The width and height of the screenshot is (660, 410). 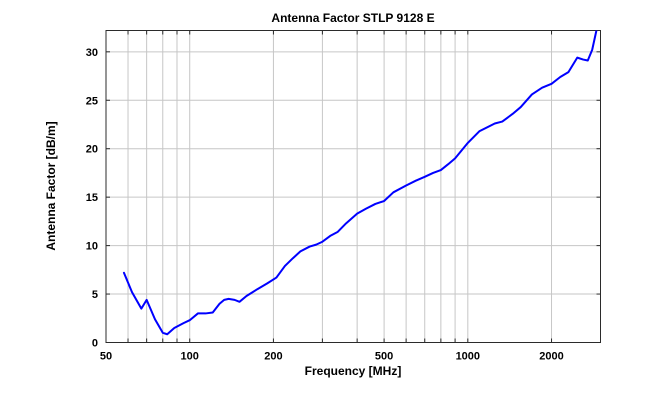 What do you see at coordinates (106, 357) in the screenshot?
I see `x-tick-label: 50` at bounding box center [106, 357].